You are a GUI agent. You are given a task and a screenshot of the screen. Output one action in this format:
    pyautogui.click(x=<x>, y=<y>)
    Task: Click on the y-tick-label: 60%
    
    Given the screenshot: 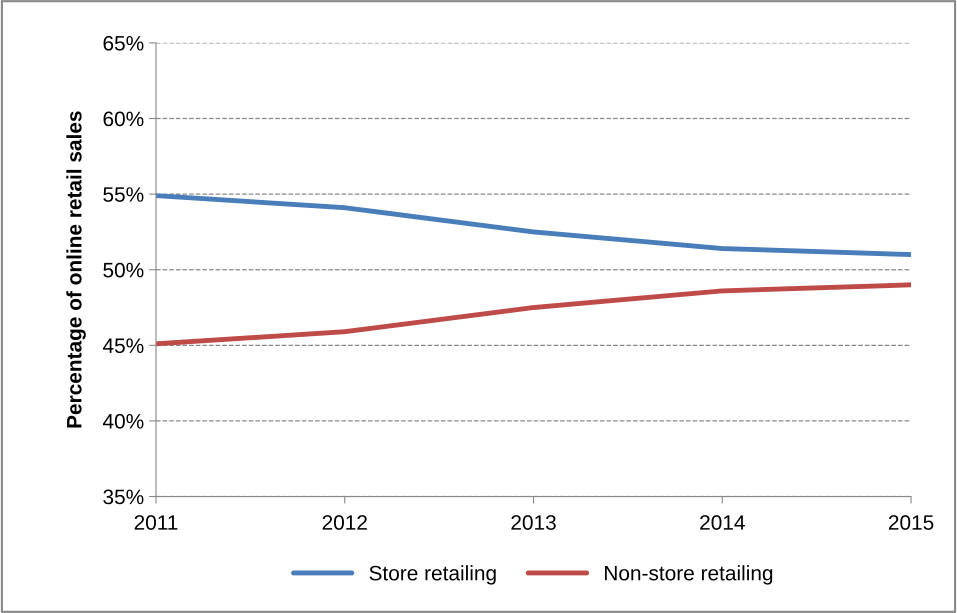 What is the action you would take?
    pyautogui.click(x=124, y=119)
    